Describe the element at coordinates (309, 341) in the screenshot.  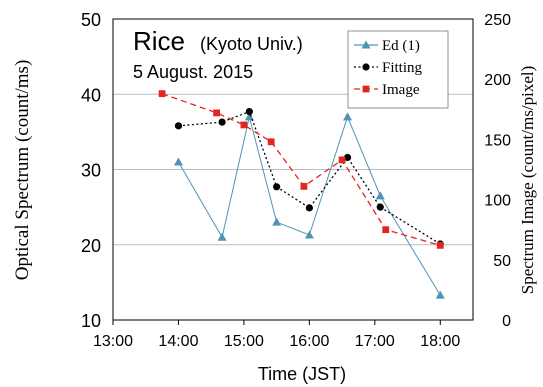
I see `x-tick-label: 16:00` at that location.